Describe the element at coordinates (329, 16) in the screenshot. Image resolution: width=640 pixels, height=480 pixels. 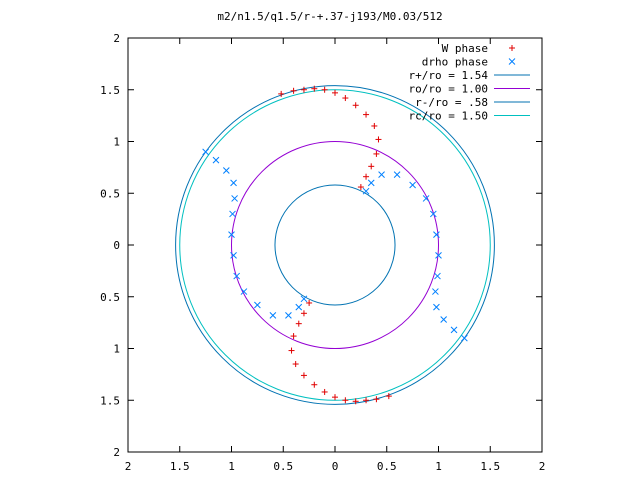
I see `chart-title: m2/n1.5/q1.5/r-+.37-j193/M0.03/512` at that location.